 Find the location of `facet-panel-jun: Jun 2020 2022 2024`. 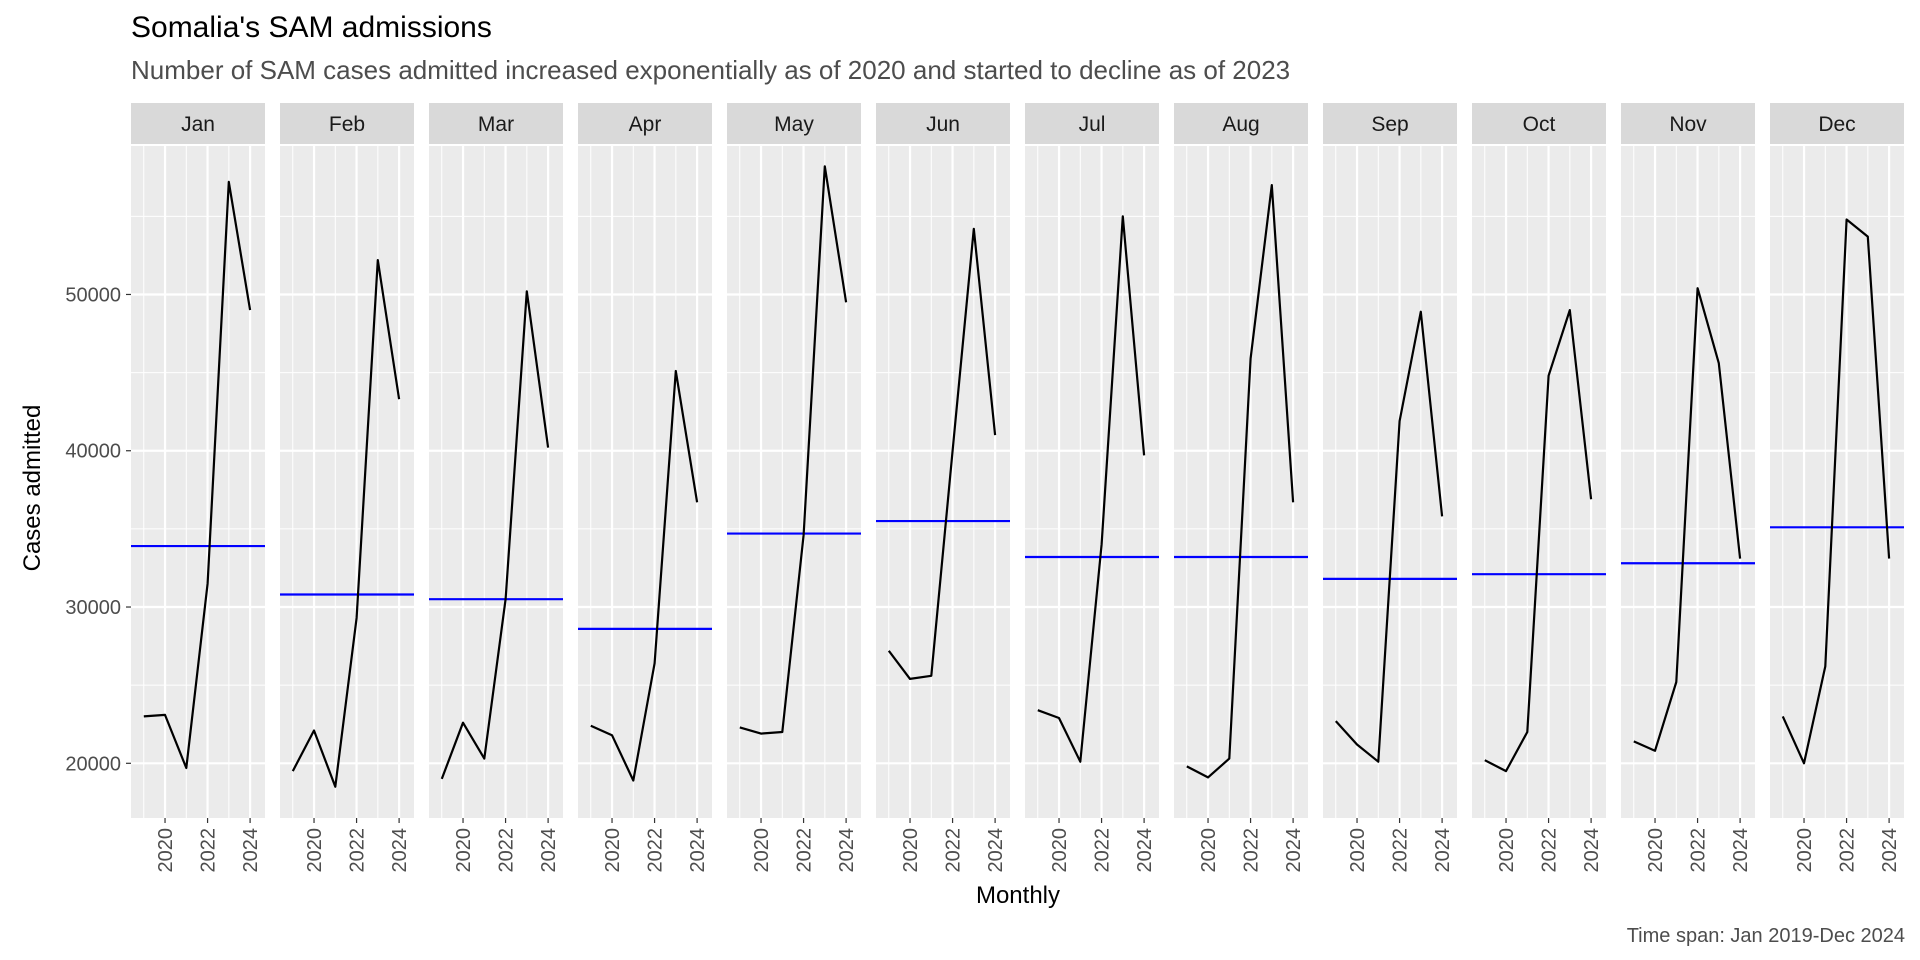

facet-panel-jun: Jun 2020 2022 2024 is located at coordinates (943, 488).